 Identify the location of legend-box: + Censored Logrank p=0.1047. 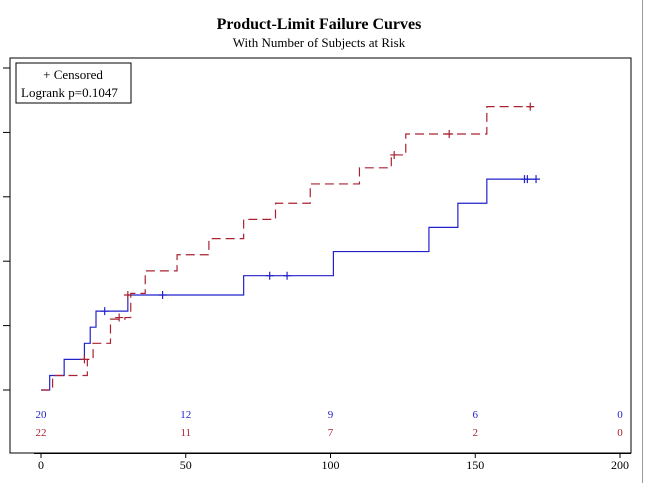
(73, 83).